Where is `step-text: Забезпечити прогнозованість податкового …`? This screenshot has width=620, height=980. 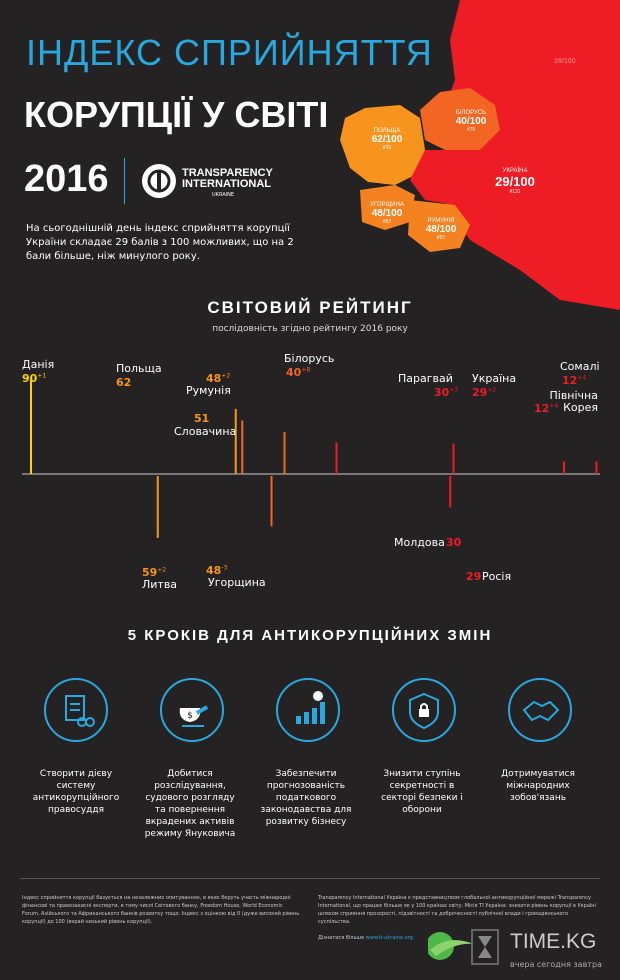
step-text: Забезпечити прогнозованість податкового … is located at coordinates (306, 798).